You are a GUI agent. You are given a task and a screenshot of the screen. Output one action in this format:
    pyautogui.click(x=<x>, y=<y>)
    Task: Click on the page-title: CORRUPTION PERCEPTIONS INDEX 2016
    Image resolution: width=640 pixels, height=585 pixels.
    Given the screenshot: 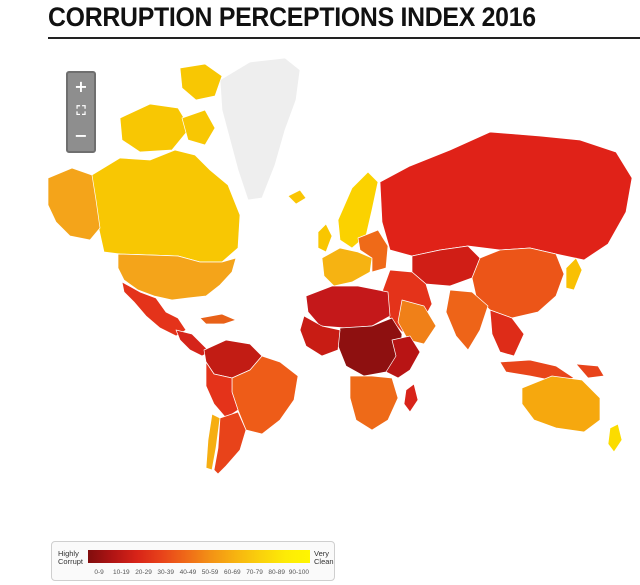 What is the action you would take?
    pyautogui.click(x=292, y=17)
    